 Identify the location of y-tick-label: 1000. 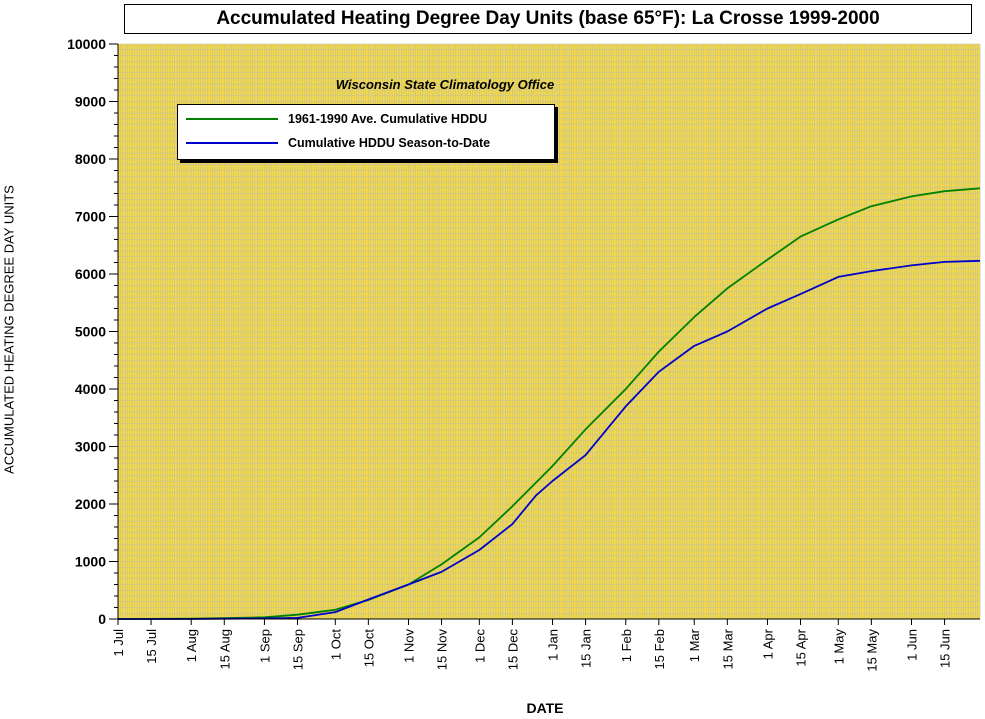
(90, 562).